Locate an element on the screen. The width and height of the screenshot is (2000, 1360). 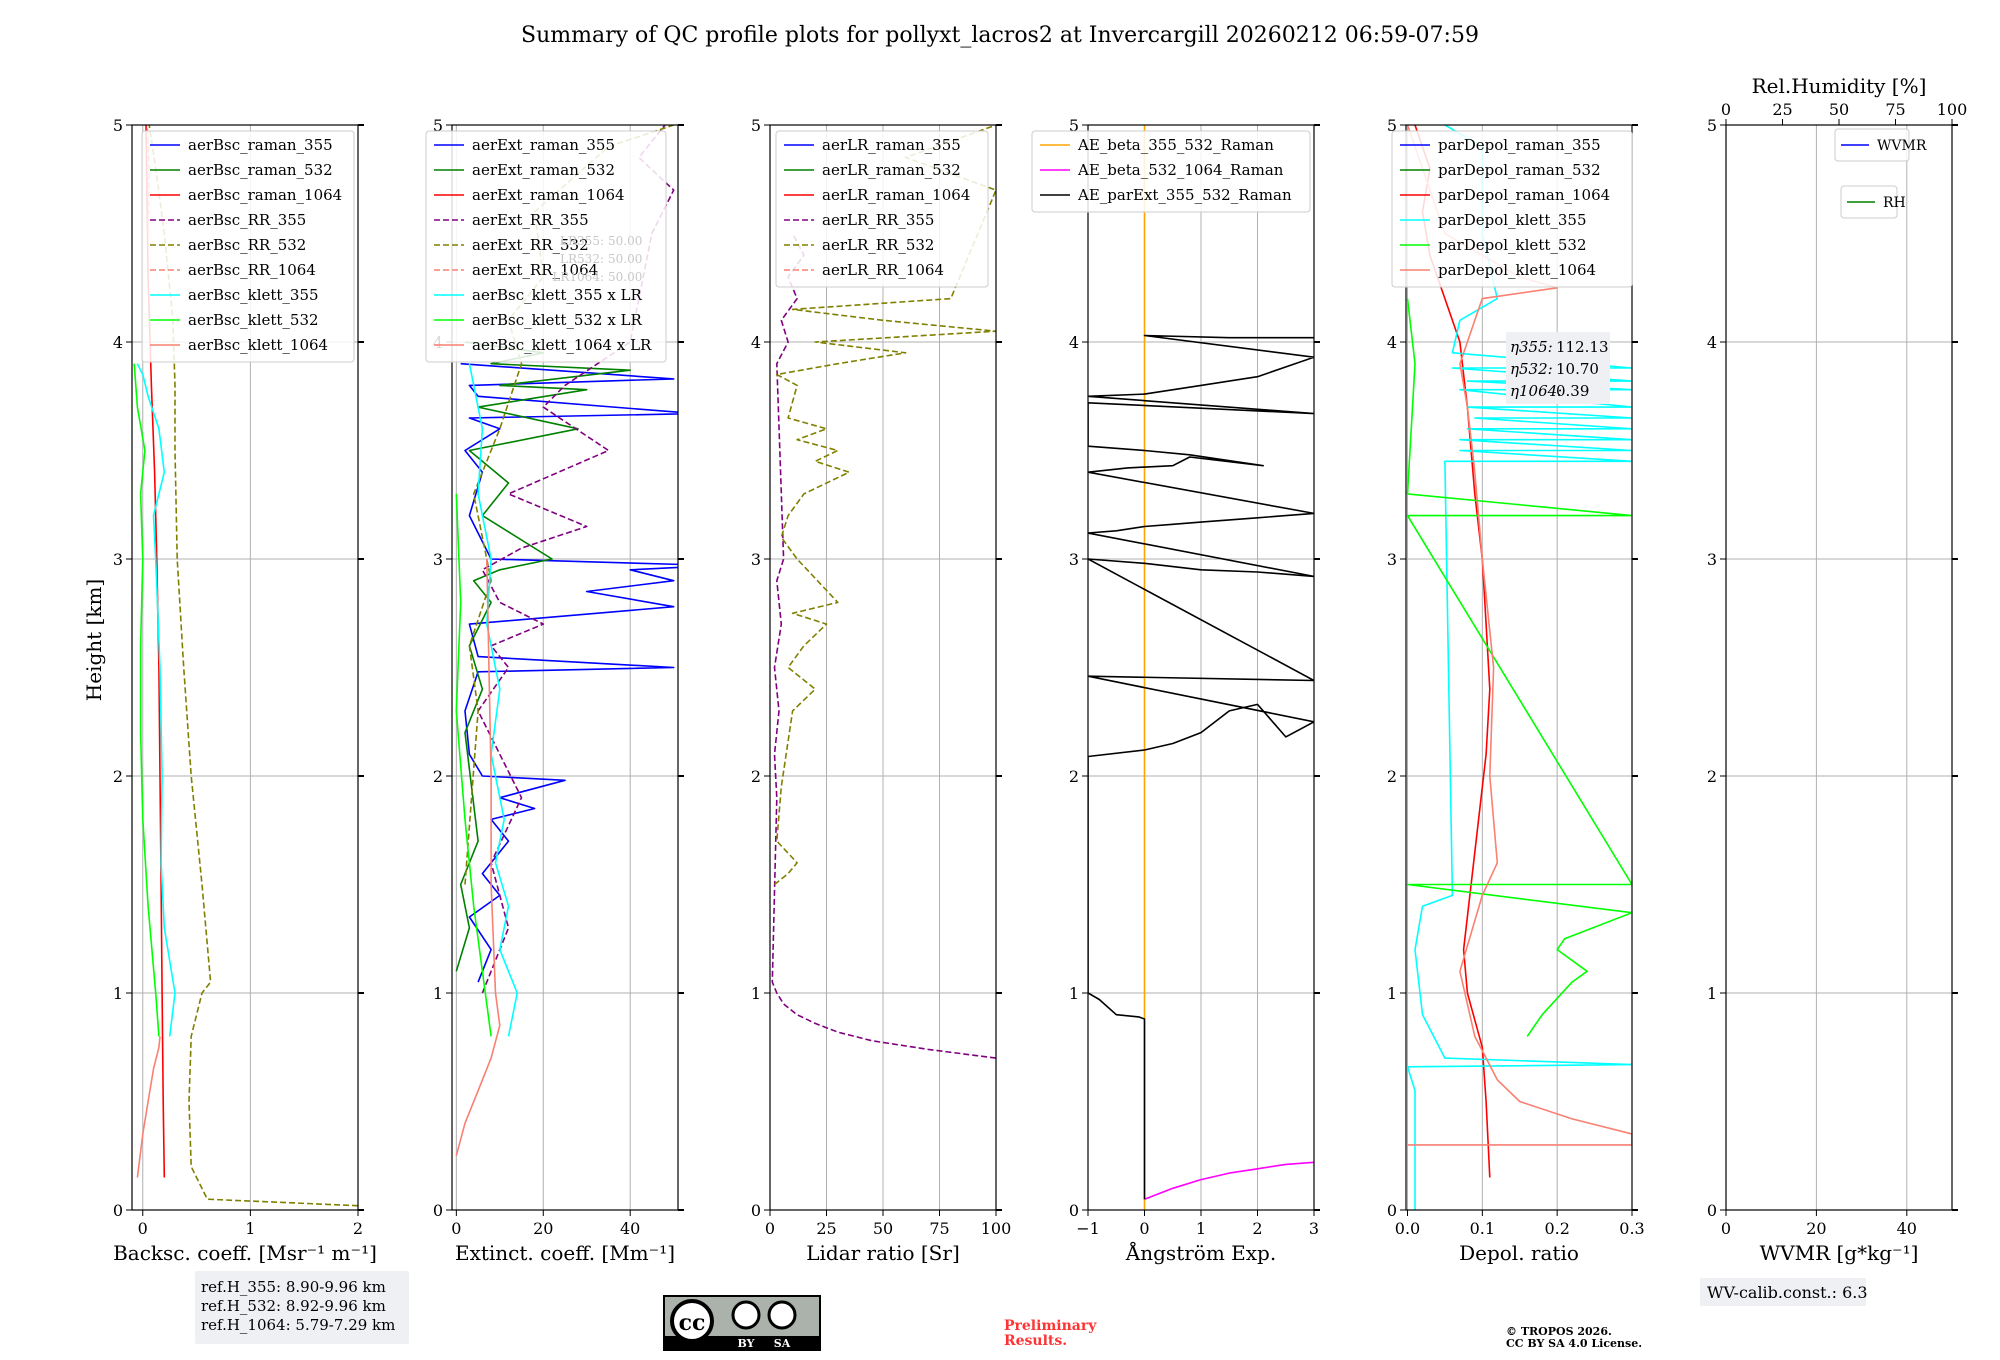
bsc-legend-box is located at coordinates (248, 246).